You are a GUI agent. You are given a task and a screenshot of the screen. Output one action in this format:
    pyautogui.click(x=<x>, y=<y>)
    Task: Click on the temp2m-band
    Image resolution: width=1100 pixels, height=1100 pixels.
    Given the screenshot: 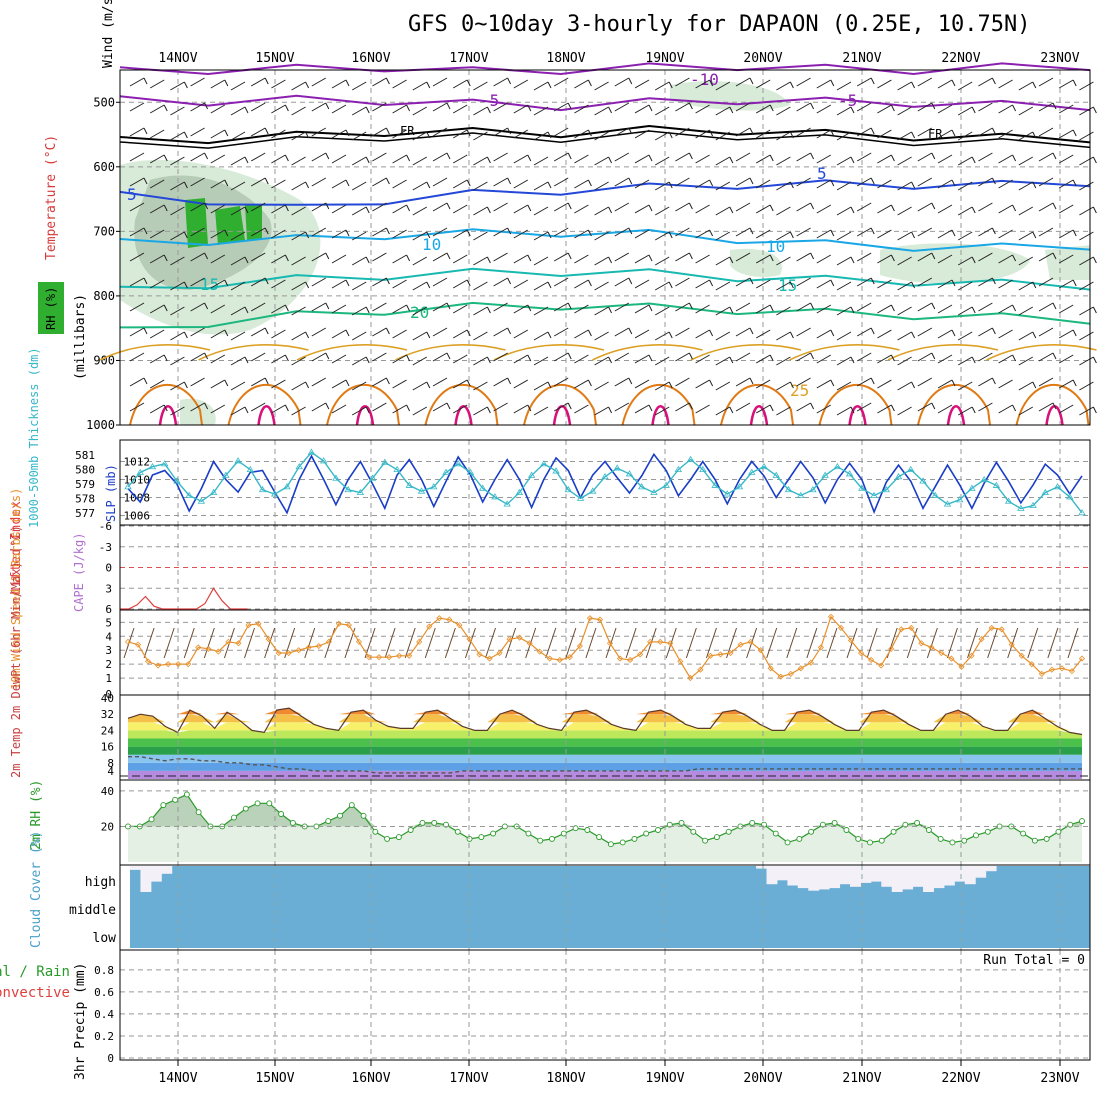 What is the action you would take?
    pyautogui.click(x=605, y=742)
    